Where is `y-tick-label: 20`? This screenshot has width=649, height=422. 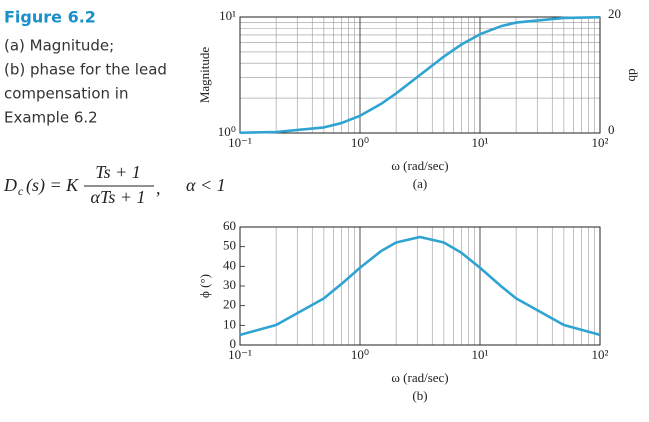
y-tick-label: 20 is located at coordinates (229, 304).